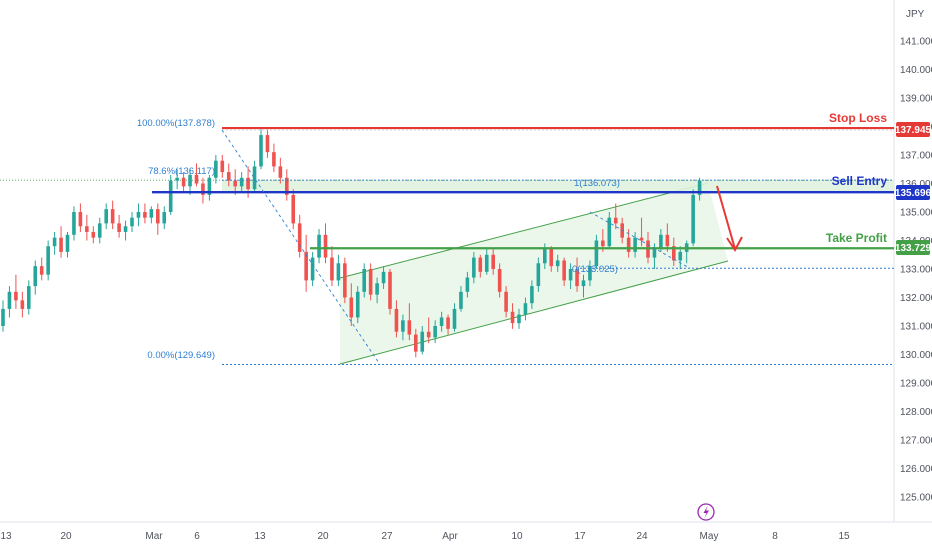  What do you see at coordinates (916, 270) in the screenshot?
I see `price-tick-label: 133.000` at bounding box center [916, 270].